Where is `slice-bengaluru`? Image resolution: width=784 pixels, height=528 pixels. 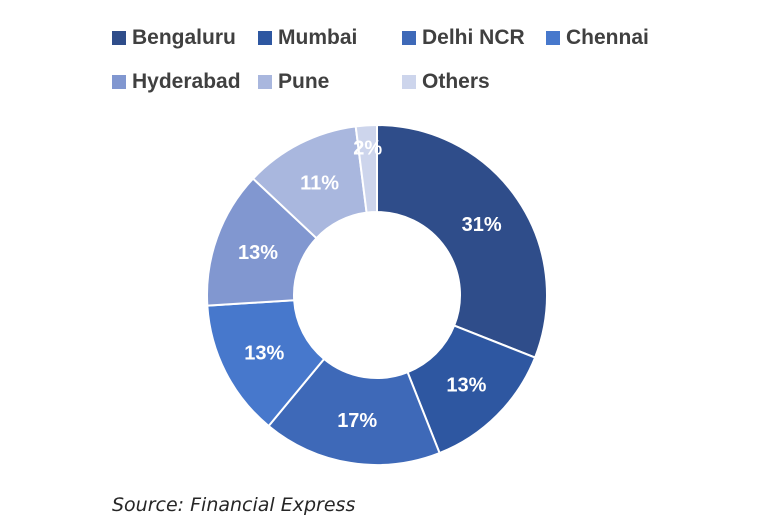
slice-bengaluru is located at coordinates (462, 241).